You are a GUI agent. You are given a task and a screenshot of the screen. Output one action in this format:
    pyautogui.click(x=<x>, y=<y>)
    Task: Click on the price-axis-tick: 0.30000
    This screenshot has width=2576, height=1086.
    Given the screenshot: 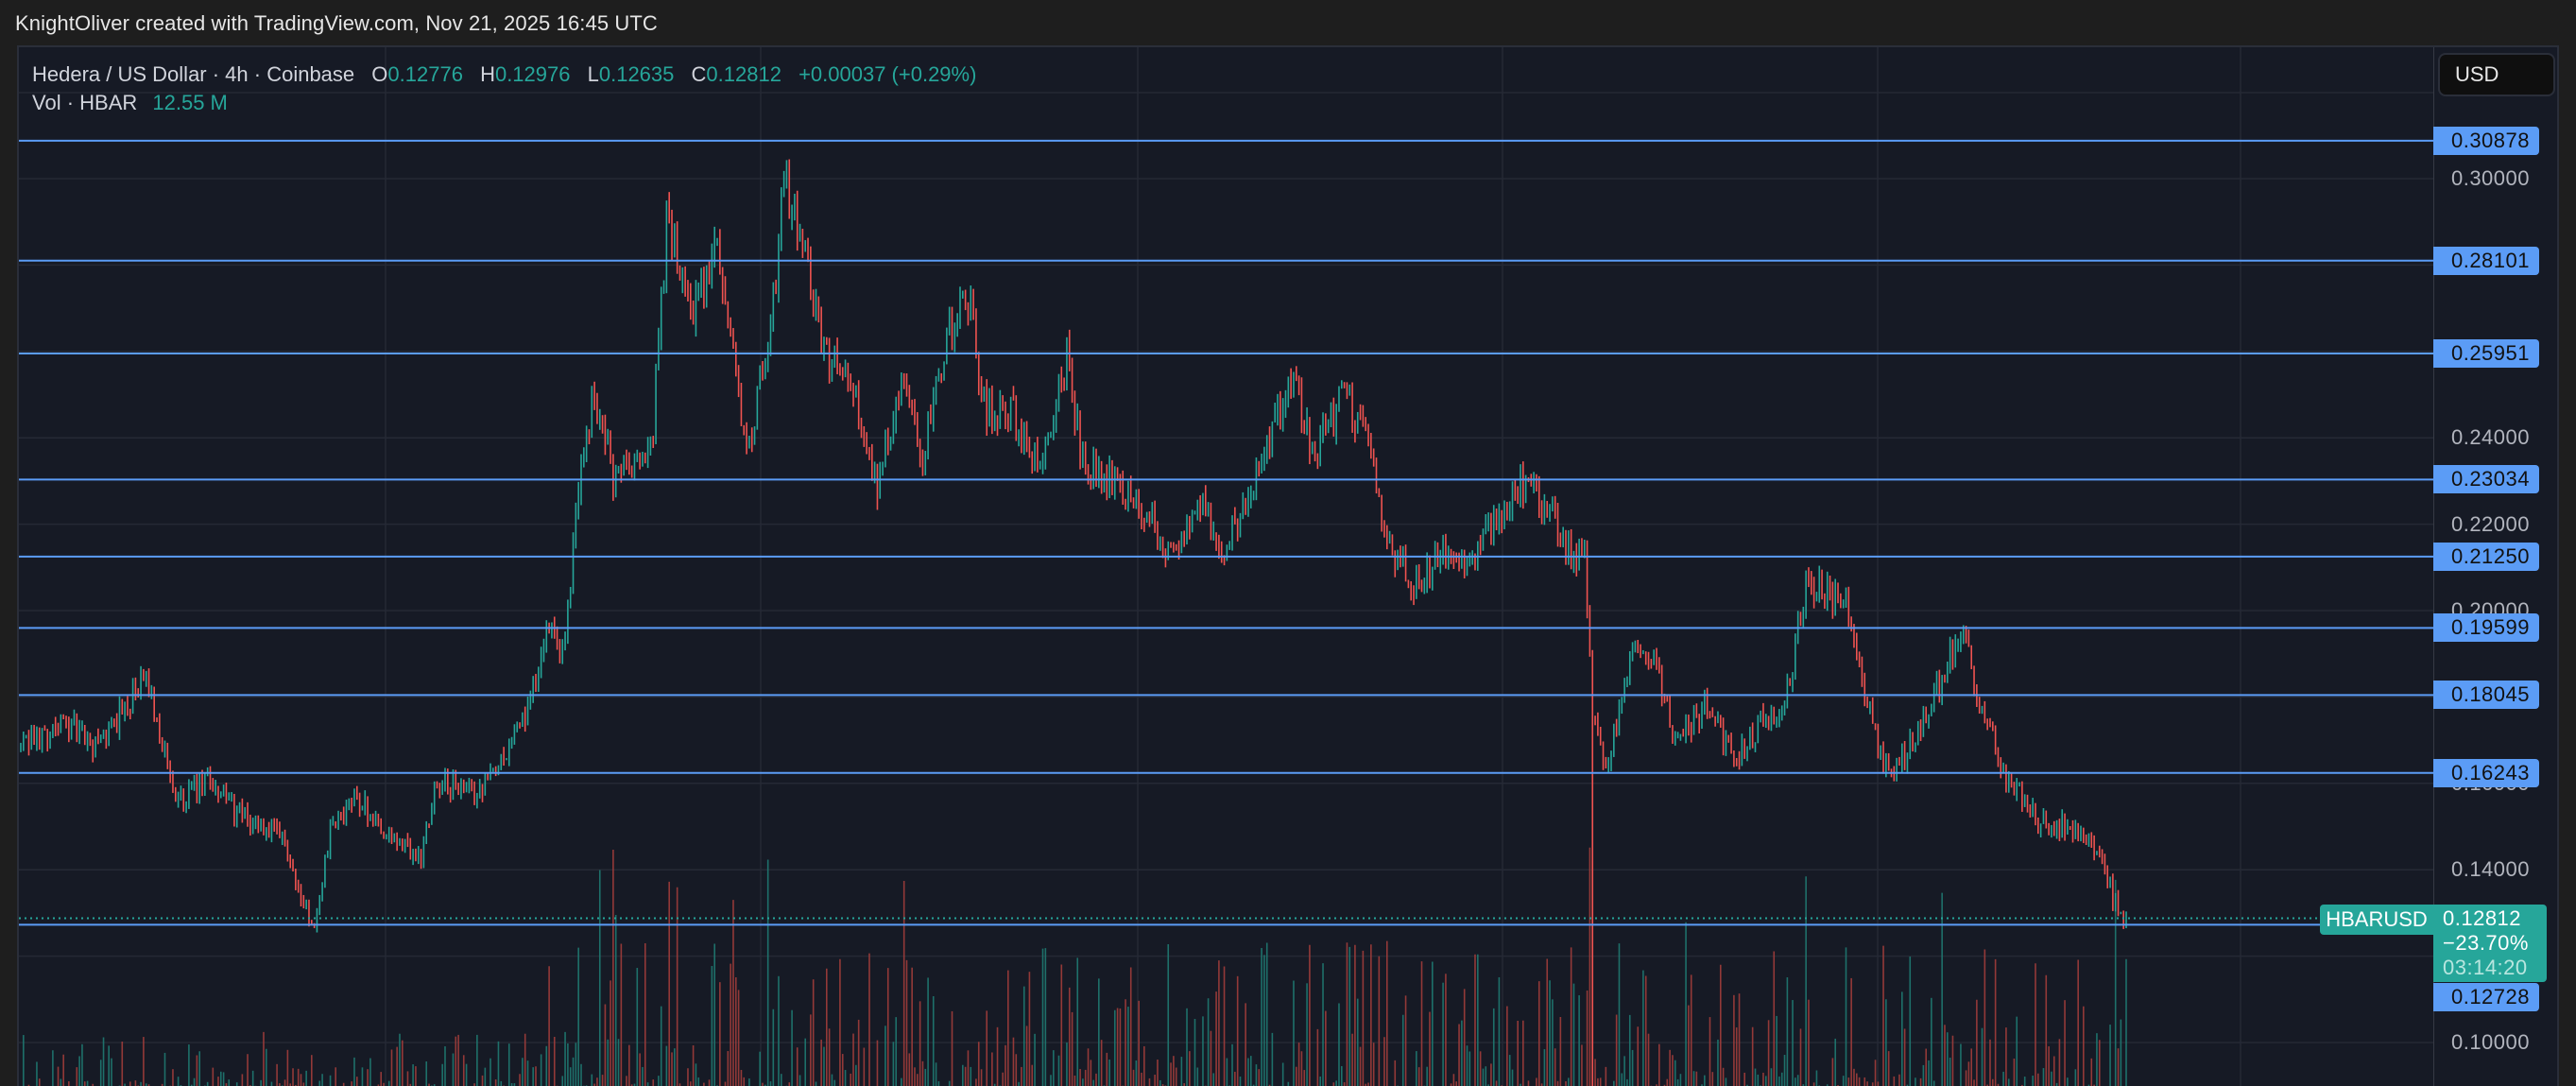 What is the action you would take?
    pyautogui.click(x=2490, y=178)
    